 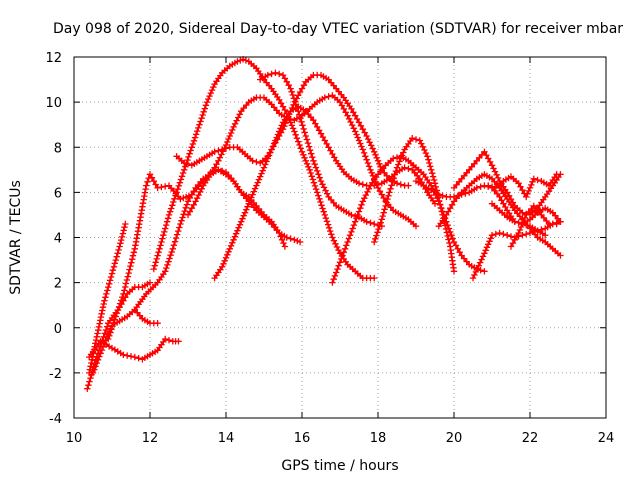 I want to click on series-s3, so click(x=125, y=341).